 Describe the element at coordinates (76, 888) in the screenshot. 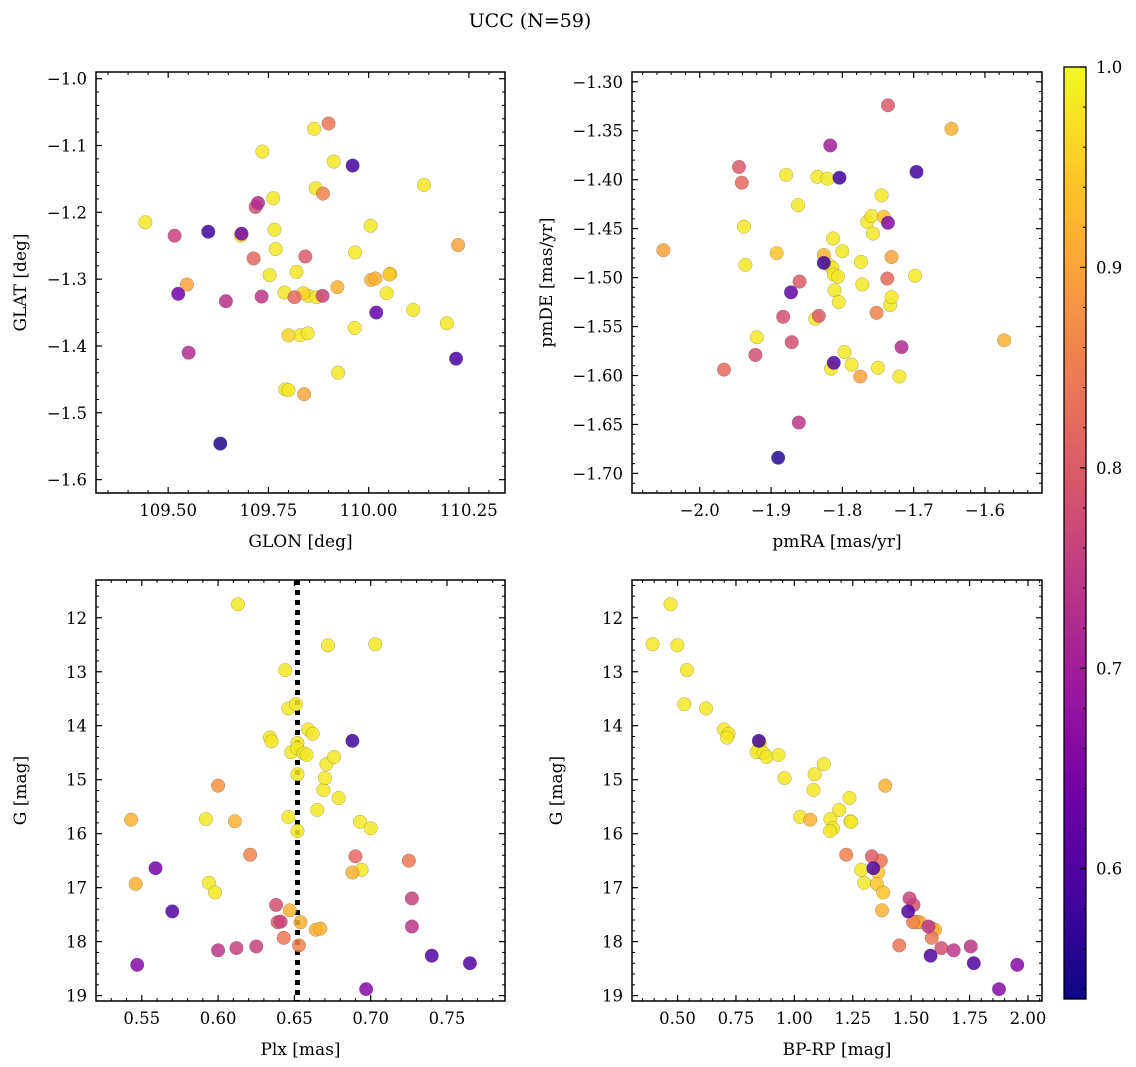

I see `y-tick-label: 17` at that location.